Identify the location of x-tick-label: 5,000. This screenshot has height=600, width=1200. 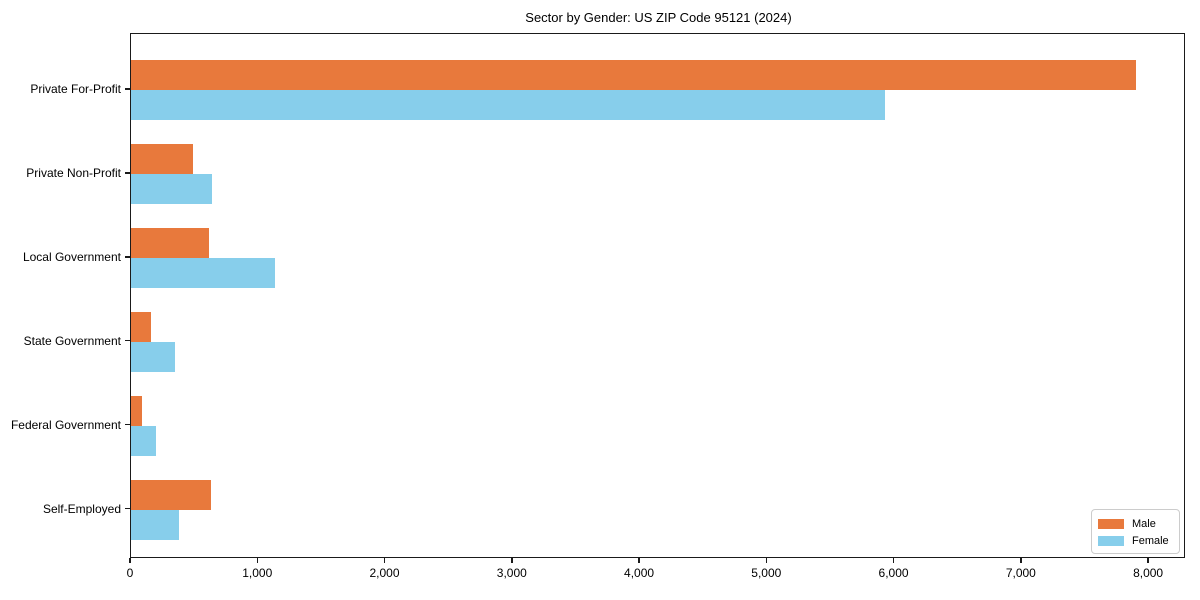
(766, 573).